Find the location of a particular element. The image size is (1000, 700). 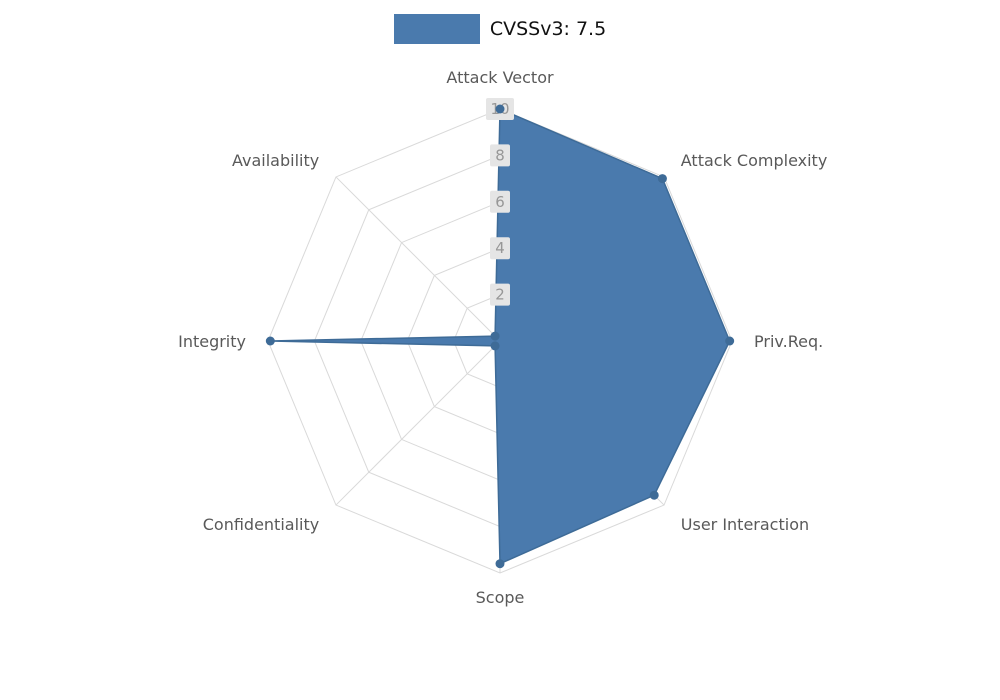

tick-label: 6 is located at coordinates (500, 202).